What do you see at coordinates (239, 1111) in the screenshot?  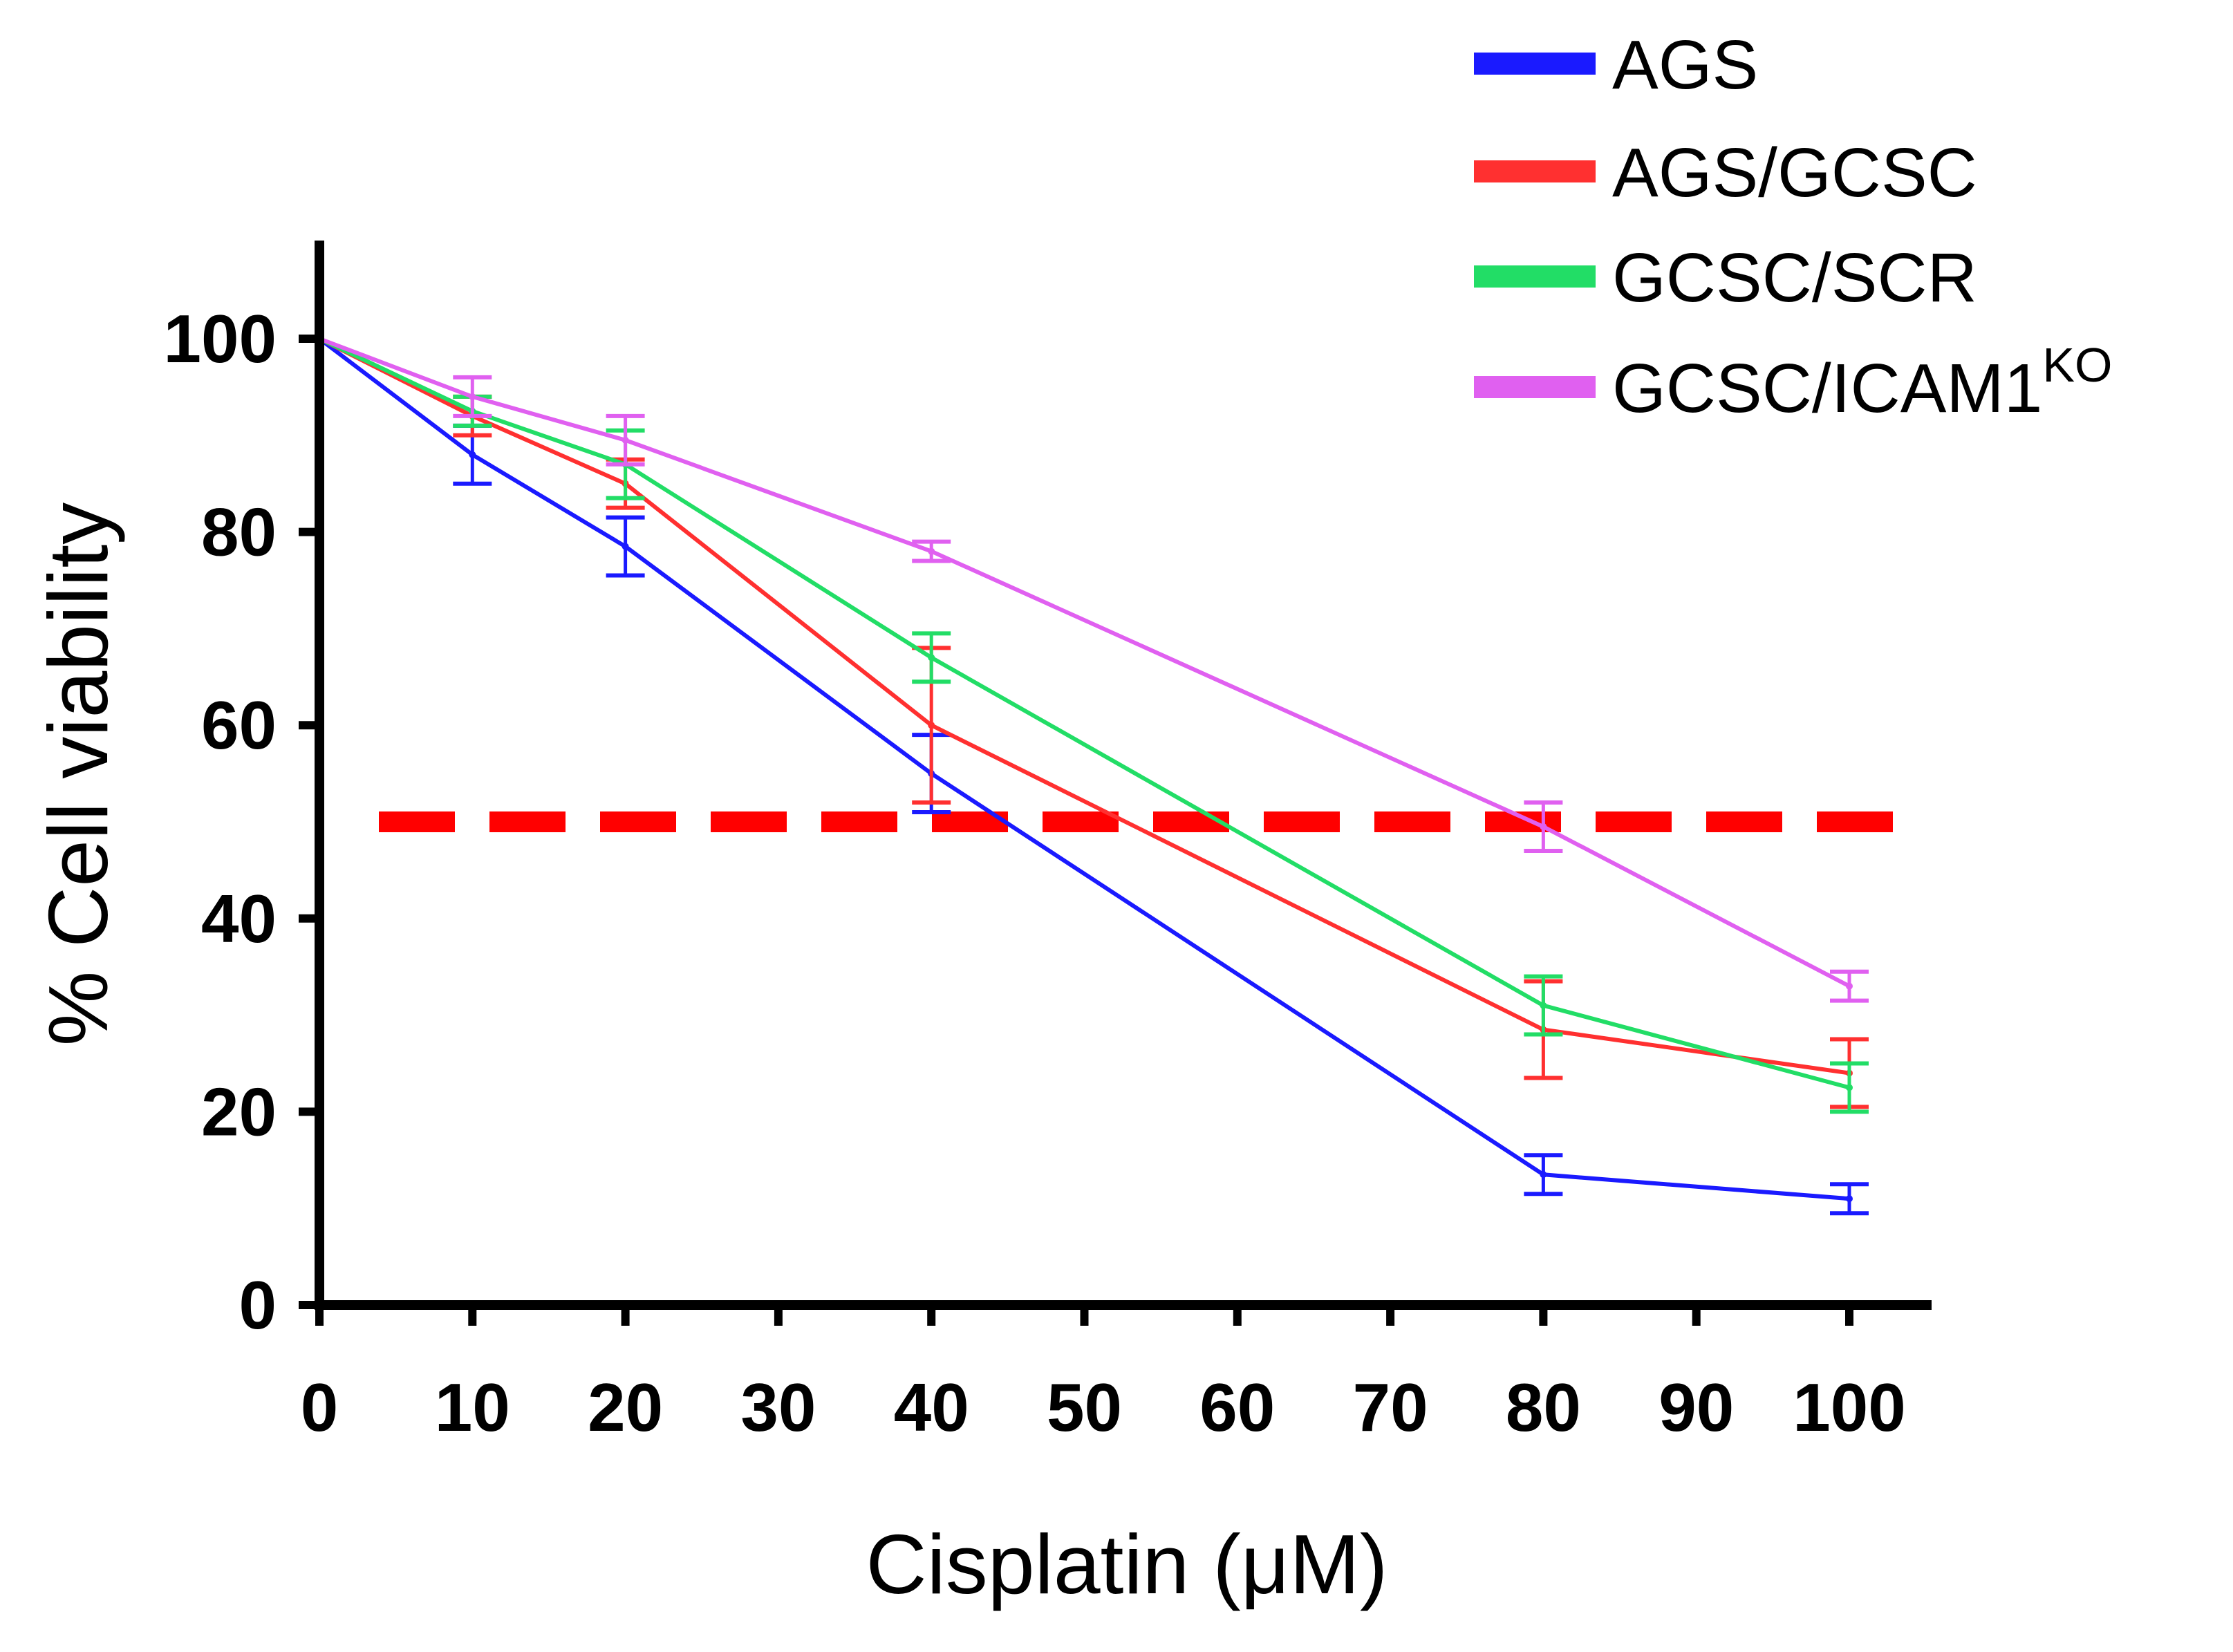 I see `y-tick-label: 20` at bounding box center [239, 1111].